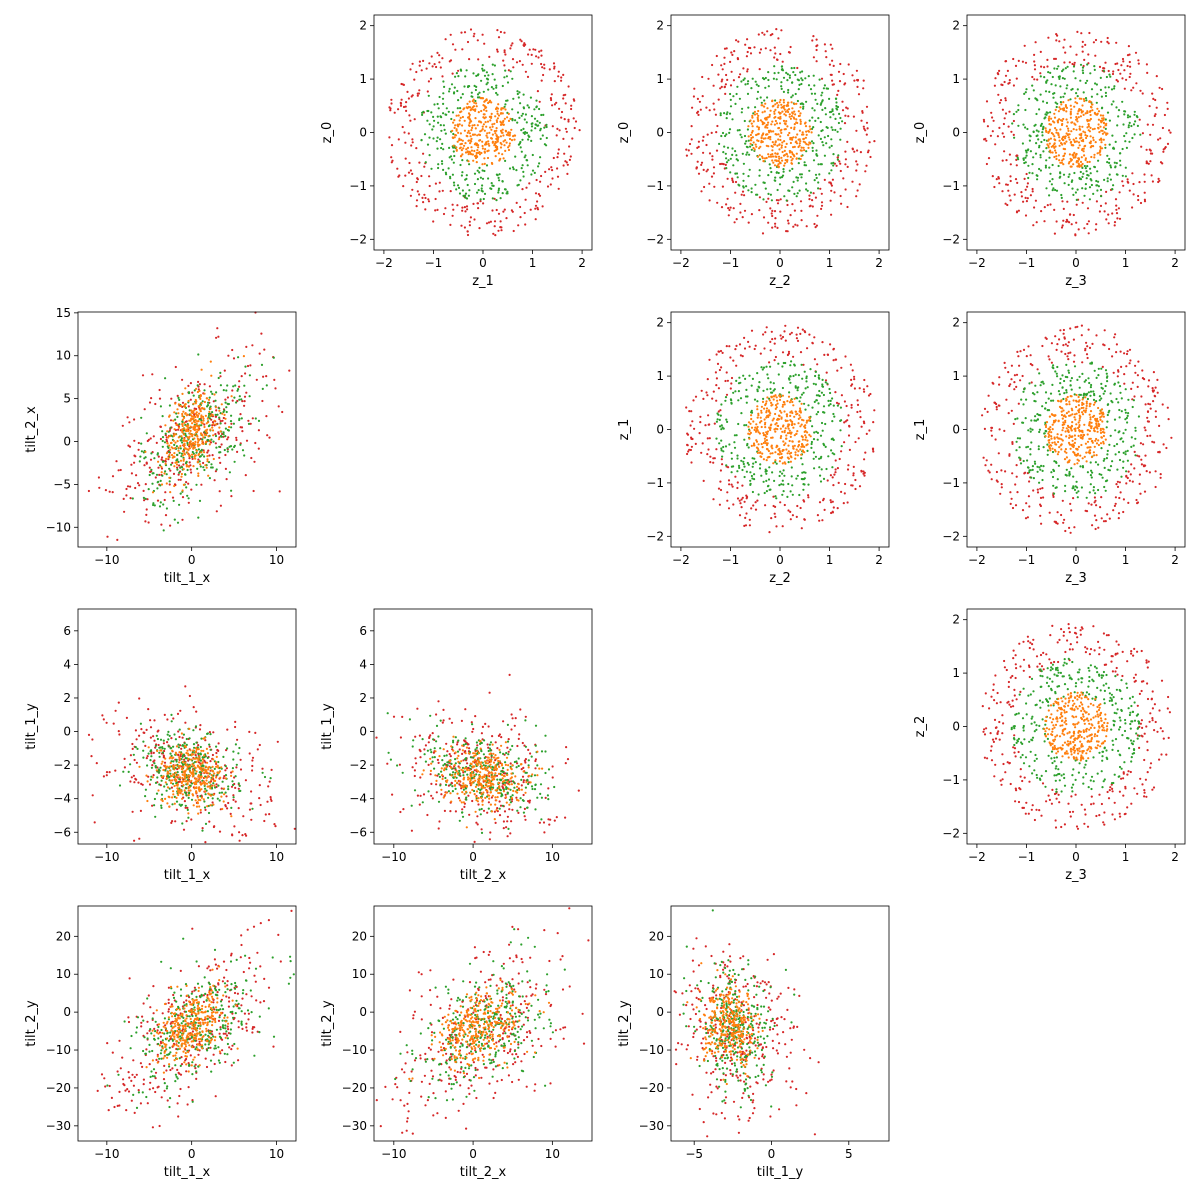 This screenshot has height=1200, width=1200. I want to click on x-tick-label: 0, so click(192, 560).